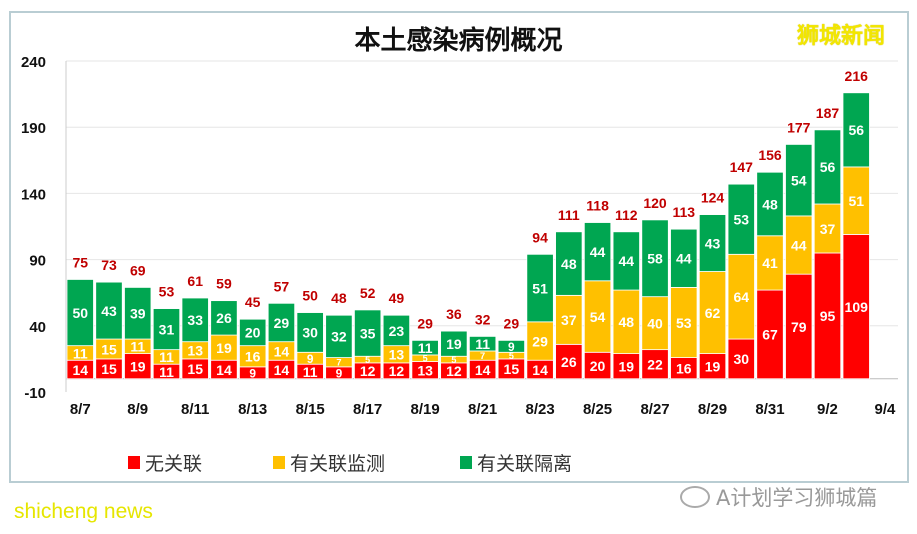 The height and width of the screenshot is (534, 917). Describe the element at coordinates (841, 36) in the screenshot. I see `watermark-logo: 狮城新闻` at that location.